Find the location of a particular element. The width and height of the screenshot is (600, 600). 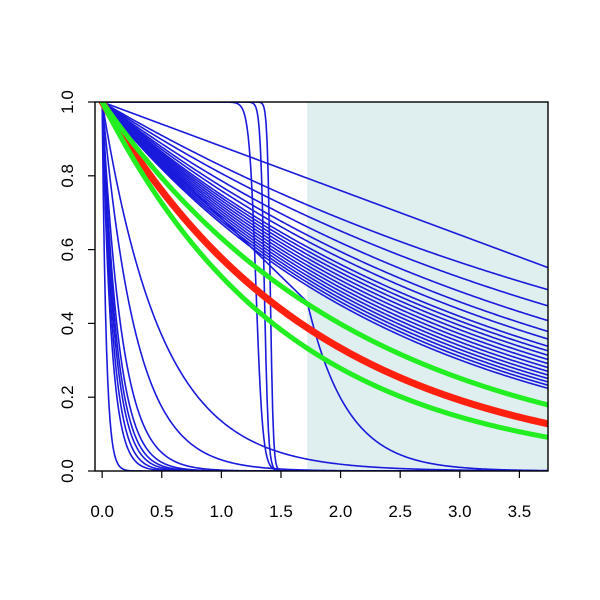

x-tick-label: 3.0 is located at coordinates (460, 511).